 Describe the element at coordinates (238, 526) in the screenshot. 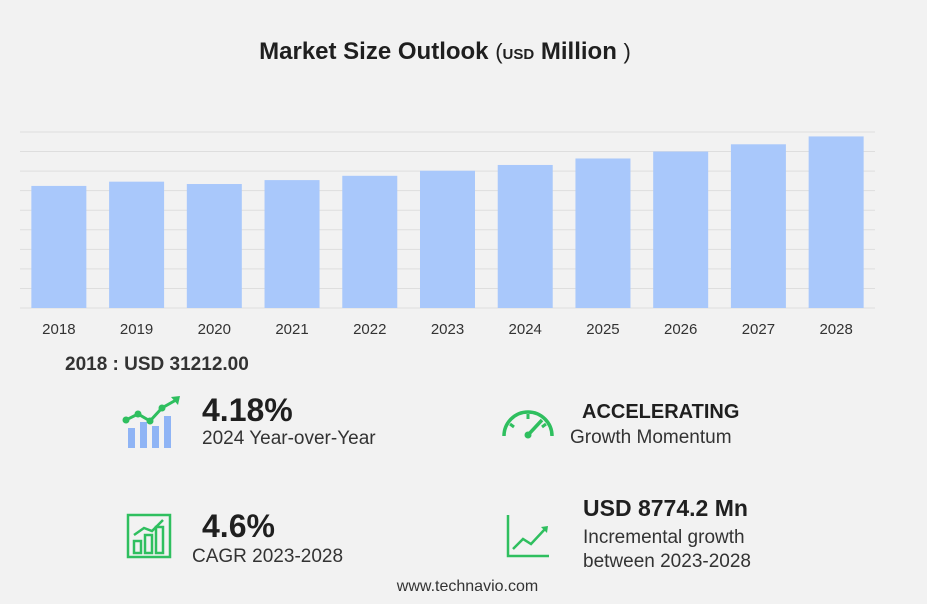

I see `kpi-cagr-value: 4.6%` at that location.